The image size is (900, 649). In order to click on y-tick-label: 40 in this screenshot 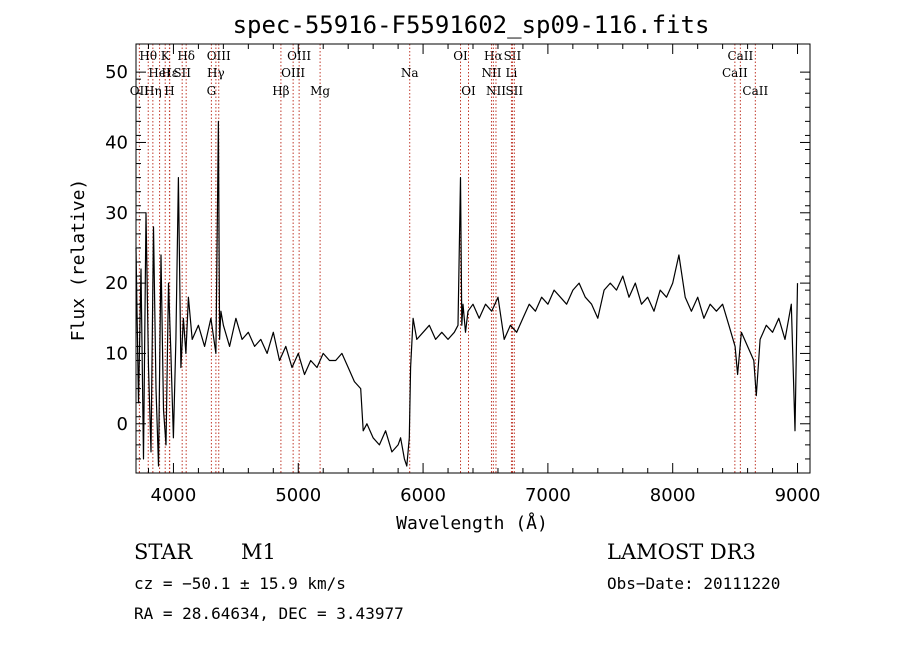, I will do `click(116, 142)`.